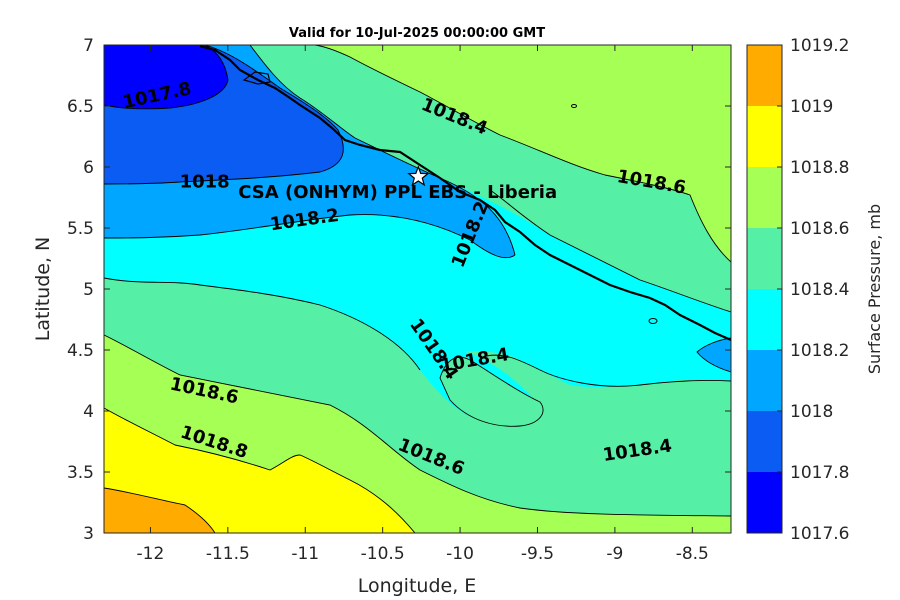  What do you see at coordinates (874, 289) in the screenshot?
I see `colorbar-label: Surface Pressure, mb` at bounding box center [874, 289].